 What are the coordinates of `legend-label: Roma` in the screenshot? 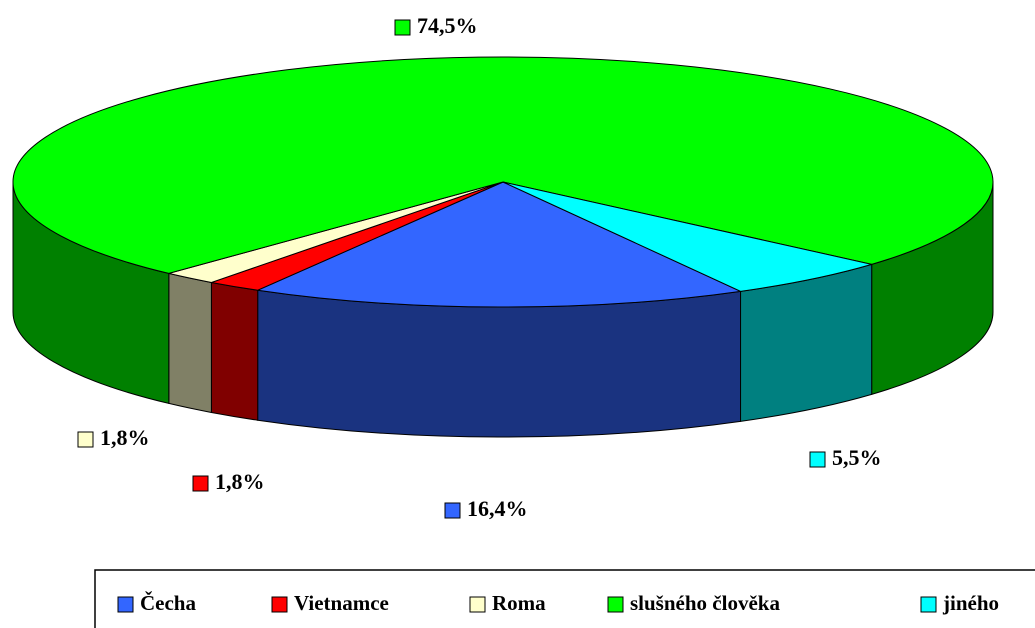 It's located at (519, 603).